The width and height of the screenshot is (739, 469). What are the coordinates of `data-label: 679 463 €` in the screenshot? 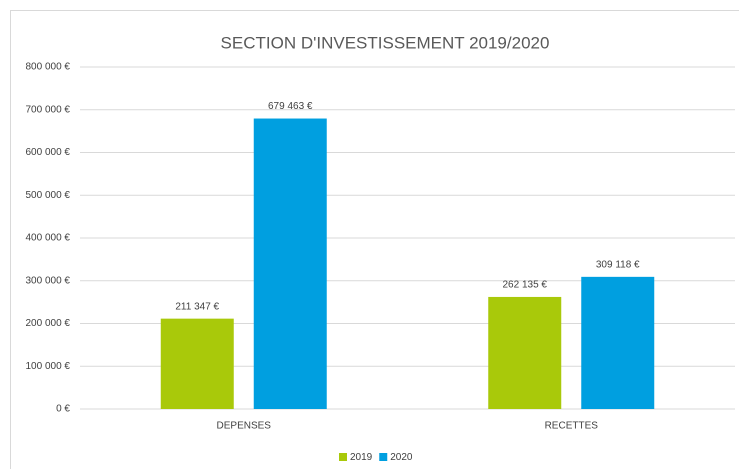 It's located at (290, 106).